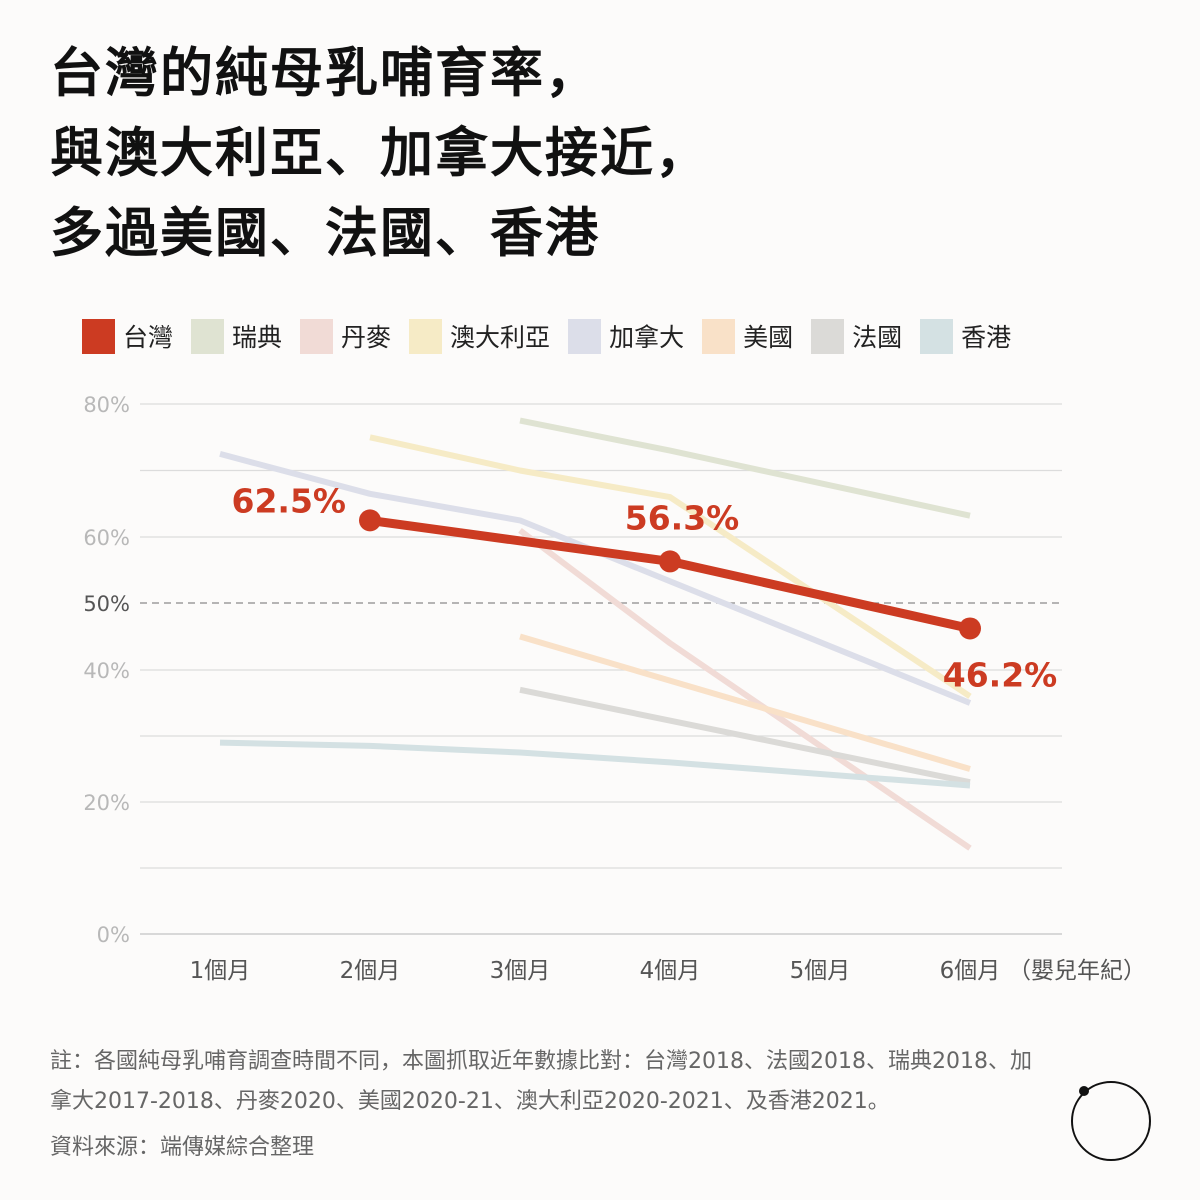 Image resolution: width=1200 pixels, height=1200 pixels. I want to click on legend-label: 法國, so click(877, 337).